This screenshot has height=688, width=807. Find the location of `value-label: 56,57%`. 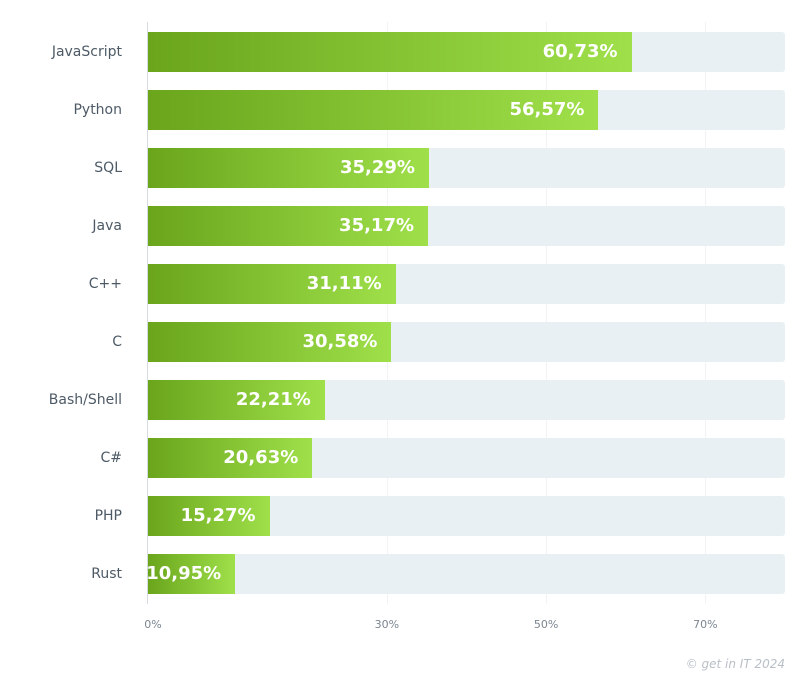

value-label: 56,57% is located at coordinates (547, 109).